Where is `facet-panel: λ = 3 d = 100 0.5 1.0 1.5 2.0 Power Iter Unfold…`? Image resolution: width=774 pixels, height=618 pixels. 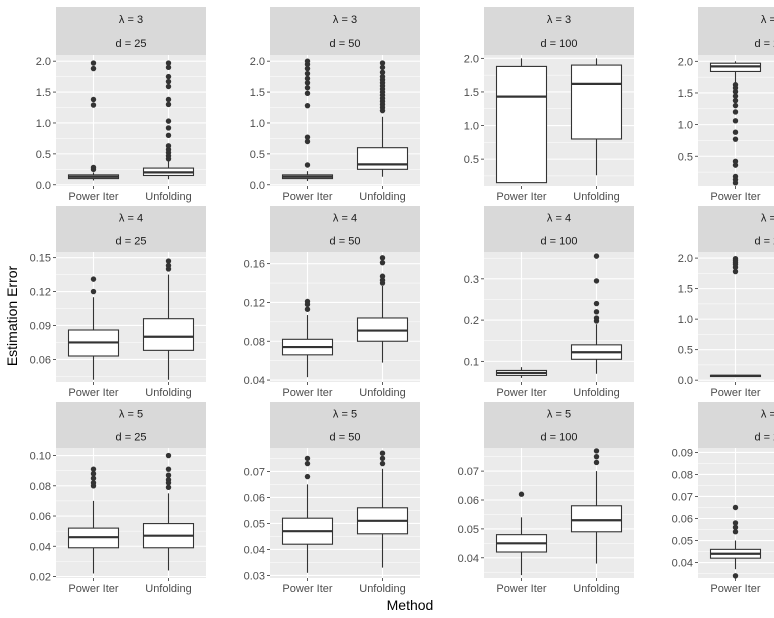
facet-panel: λ = 3 d = 100 0.5 1.0 1.5 2.0 Power Iter Unfold… is located at coordinates (549, 105).